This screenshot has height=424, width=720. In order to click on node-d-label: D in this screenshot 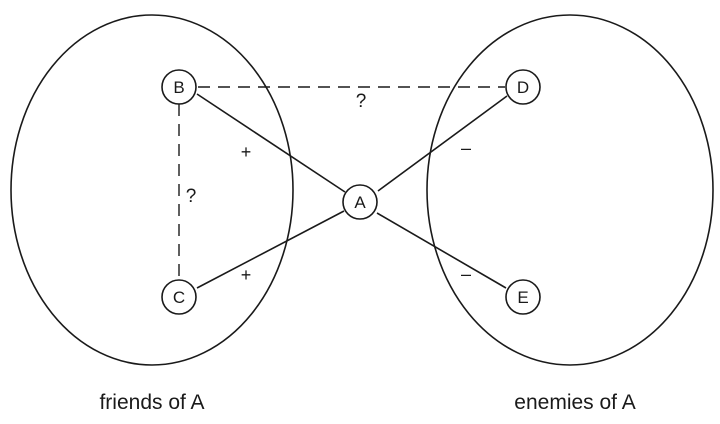, I will do `click(523, 87)`.